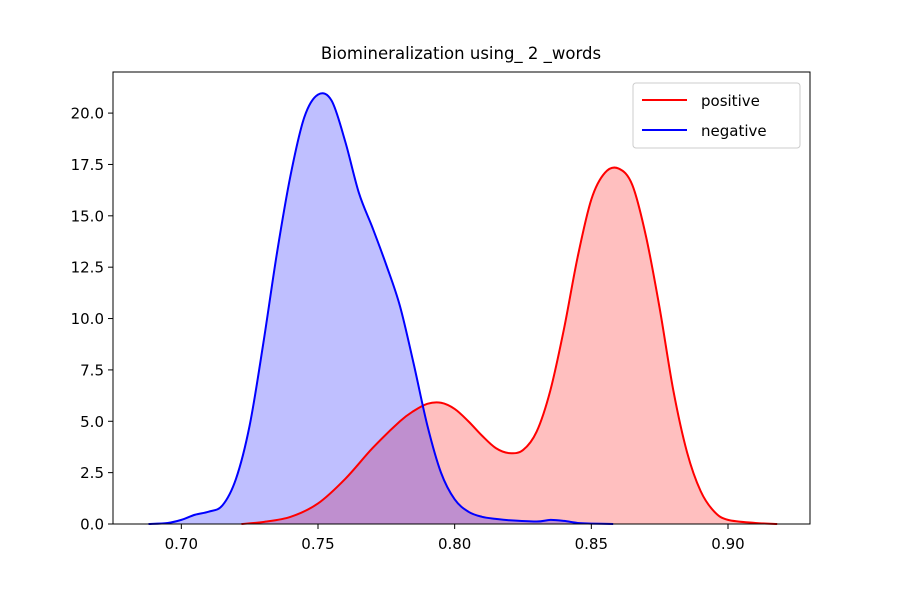 This screenshot has height=600, width=900. Describe the element at coordinates (87, 114) in the screenshot. I see `y-tick-label: 20.0` at that location.